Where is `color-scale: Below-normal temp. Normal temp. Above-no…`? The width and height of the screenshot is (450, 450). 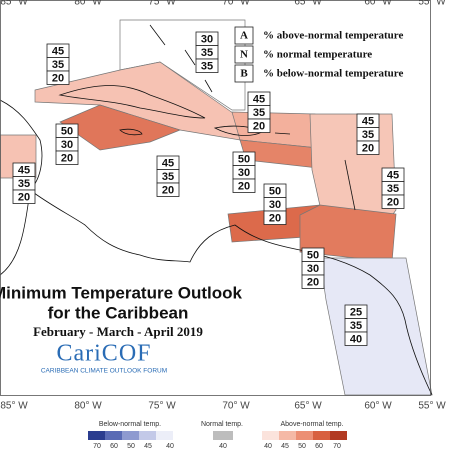
color-scale: Below-normal temp. Normal temp. Above-no… is located at coordinates (217, 430).